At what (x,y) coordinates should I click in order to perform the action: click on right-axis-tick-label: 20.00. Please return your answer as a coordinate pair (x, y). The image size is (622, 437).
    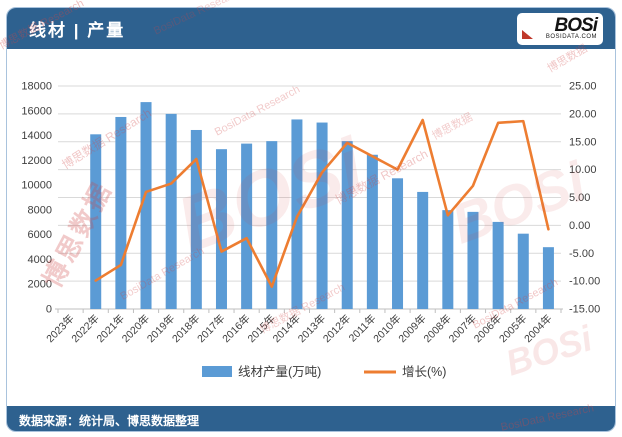
    Looking at the image, I should click on (583, 114).